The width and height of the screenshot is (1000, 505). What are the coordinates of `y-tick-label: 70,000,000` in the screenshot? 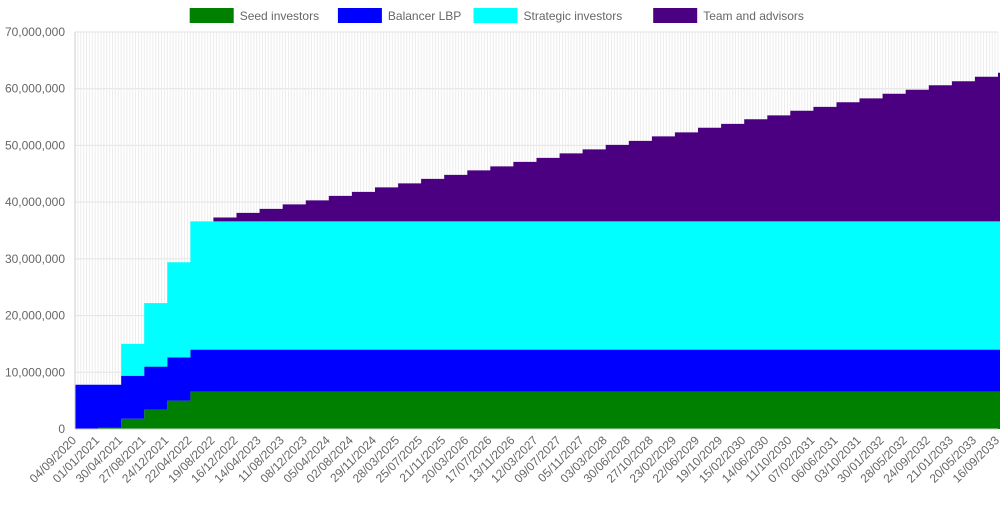 It's located at (35, 32).